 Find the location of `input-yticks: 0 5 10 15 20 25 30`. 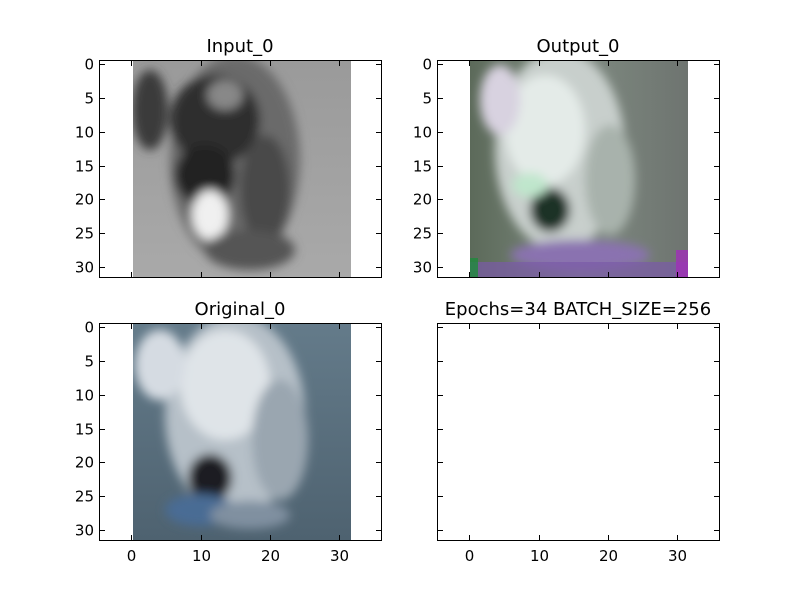

input-yticks: 0 5 10 15 20 25 30 is located at coordinates (228, 166).